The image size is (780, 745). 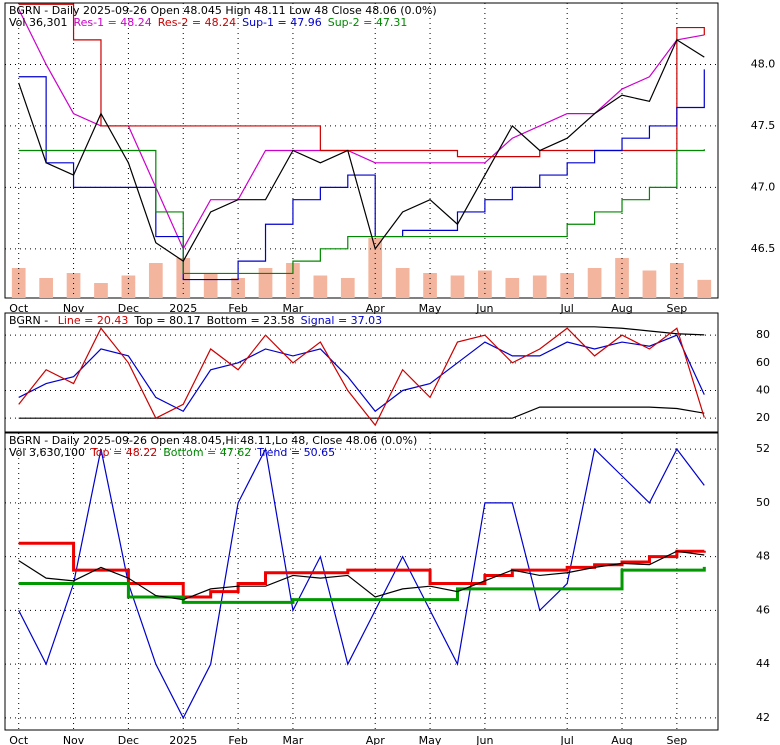 I want to click on header-item: Line = 20.43, so click(x=93, y=320).